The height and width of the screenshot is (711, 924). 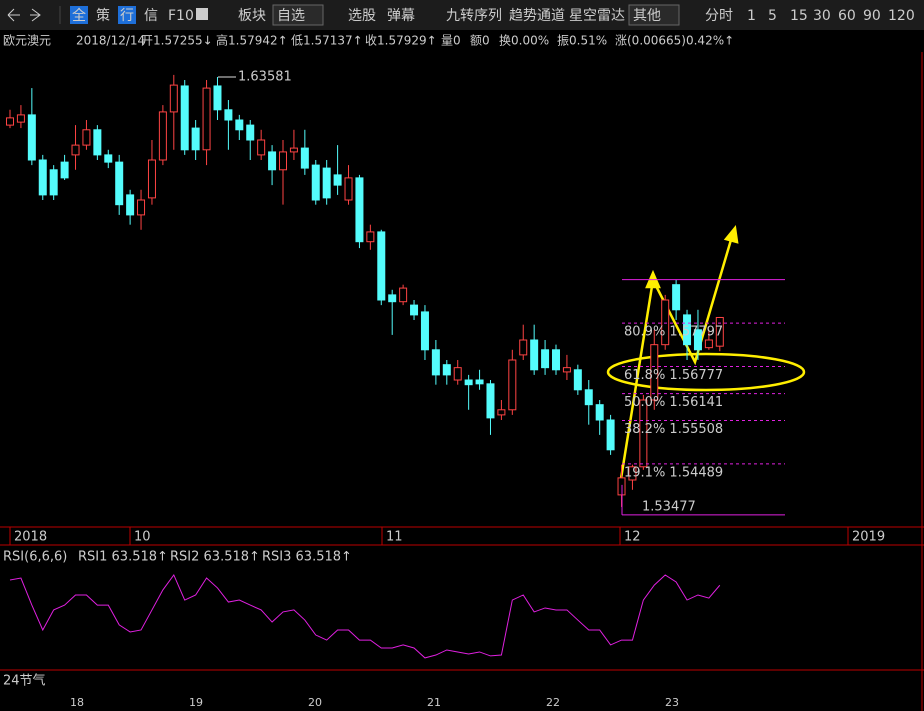 I want to click on toolbar-button: 选股, so click(x=362, y=16).